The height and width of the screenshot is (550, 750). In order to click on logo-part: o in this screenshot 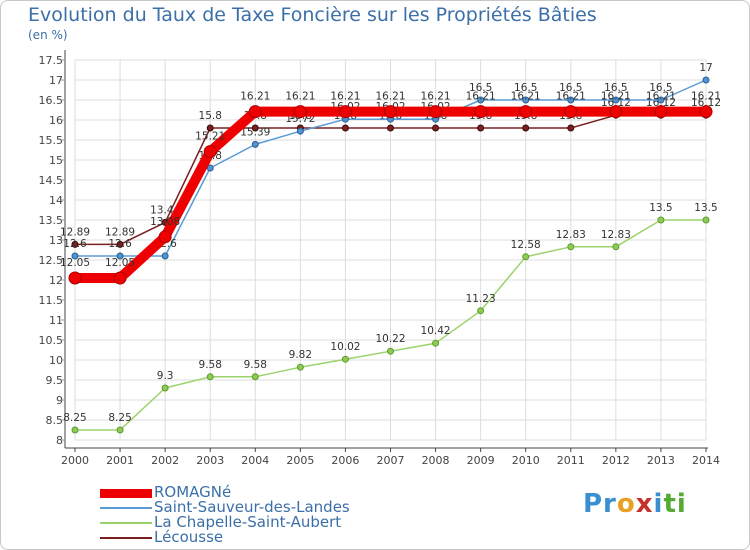, I will do `click(626, 504)`.